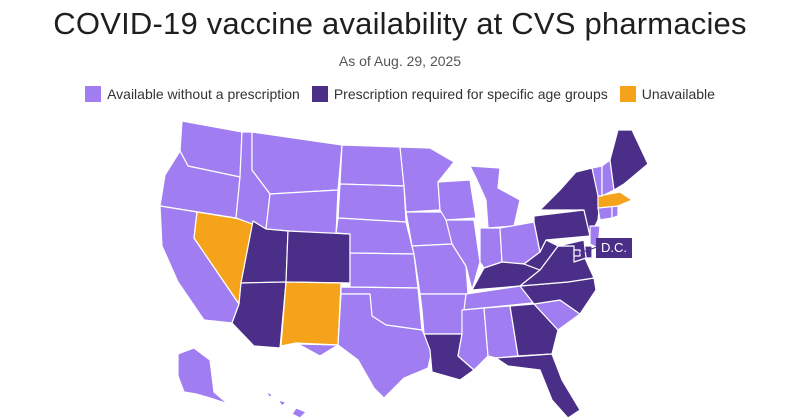 The height and width of the screenshot is (419, 800). I want to click on state-fl, so click(538, 386).